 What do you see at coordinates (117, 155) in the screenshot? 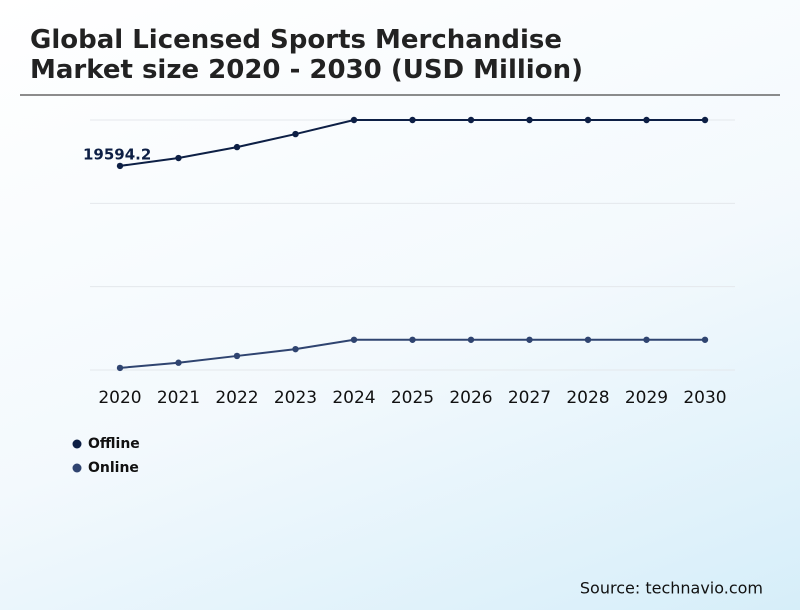
I see `data-label: 19594.2` at bounding box center [117, 155].